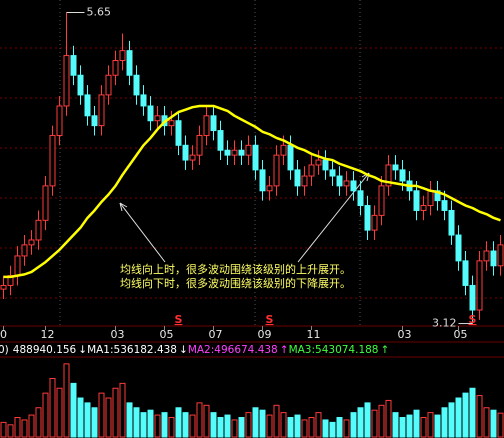  I want to click on x-tick-label: 12, so click(48, 334).